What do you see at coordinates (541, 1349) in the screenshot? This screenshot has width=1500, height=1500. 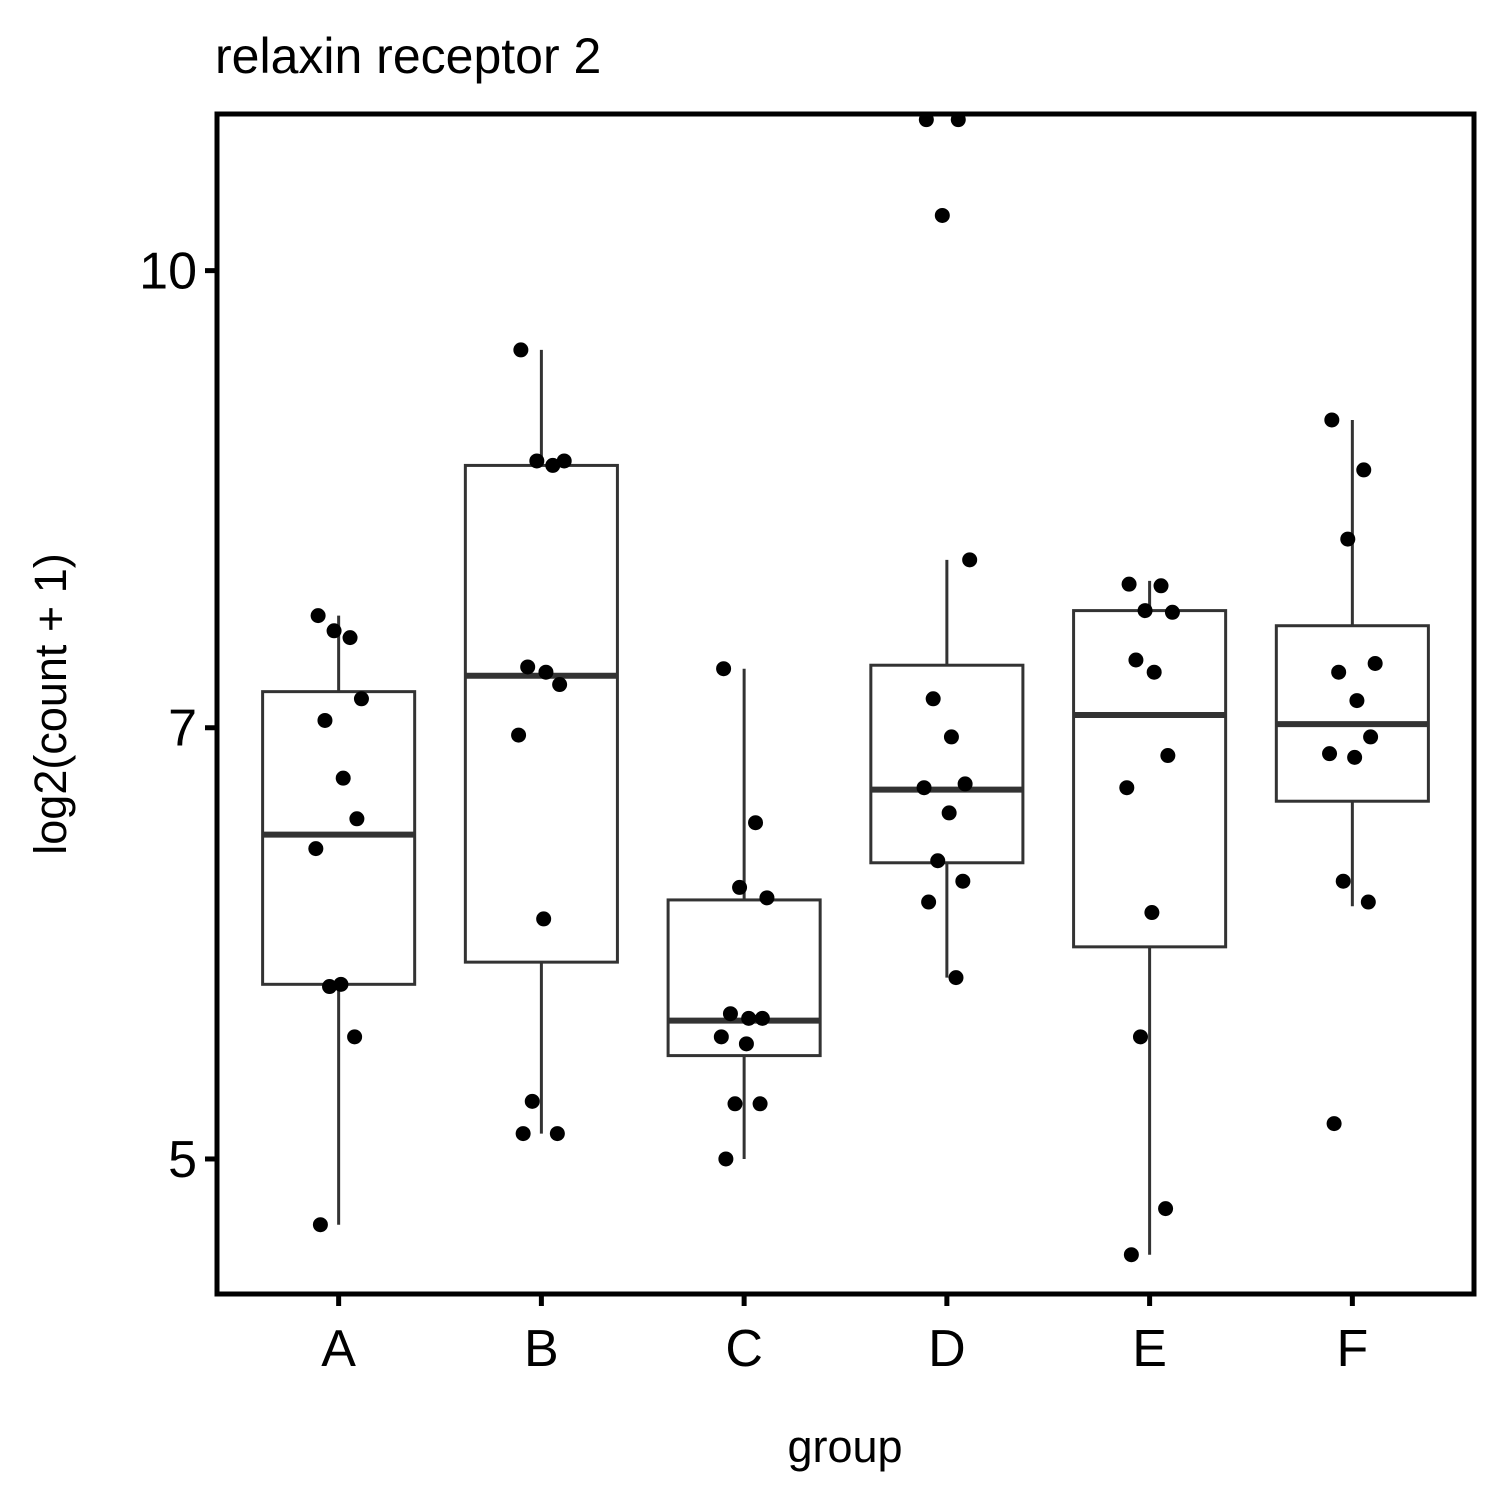 I see `x-tick-label-B: B` at bounding box center [541, 1349].